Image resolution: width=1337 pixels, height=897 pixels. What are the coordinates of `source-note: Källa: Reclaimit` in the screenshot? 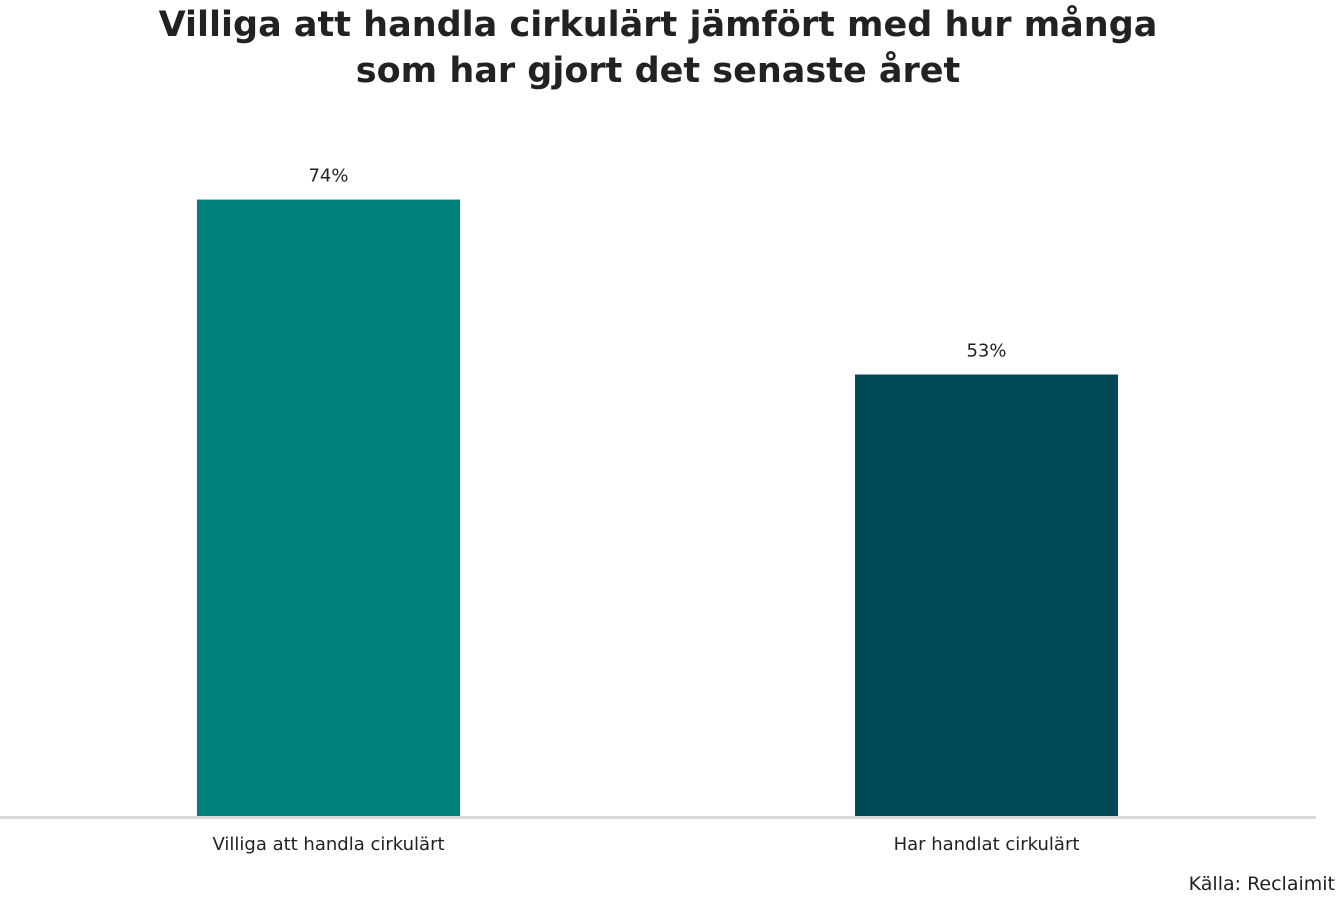 It's located at (1261, 884).